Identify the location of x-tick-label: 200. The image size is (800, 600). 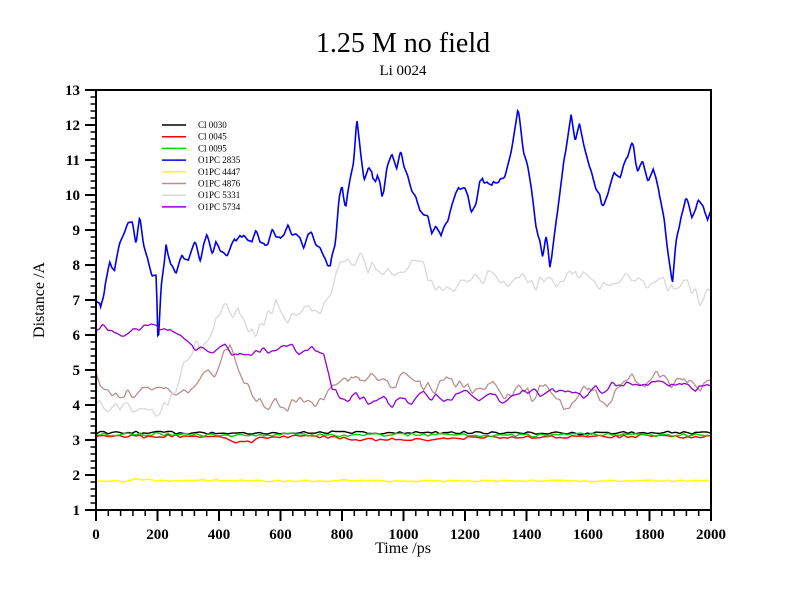
(157, 535).